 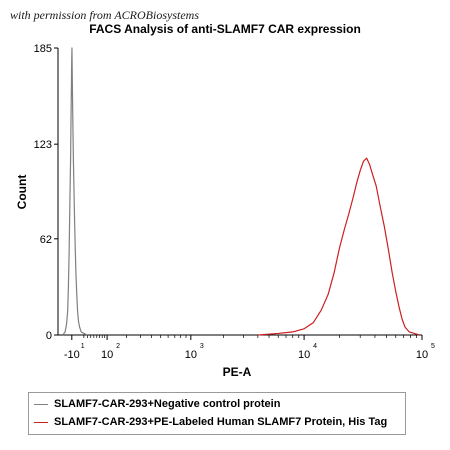 I want to click on x-axis-label: PE-A, so click(x=237, y=372).